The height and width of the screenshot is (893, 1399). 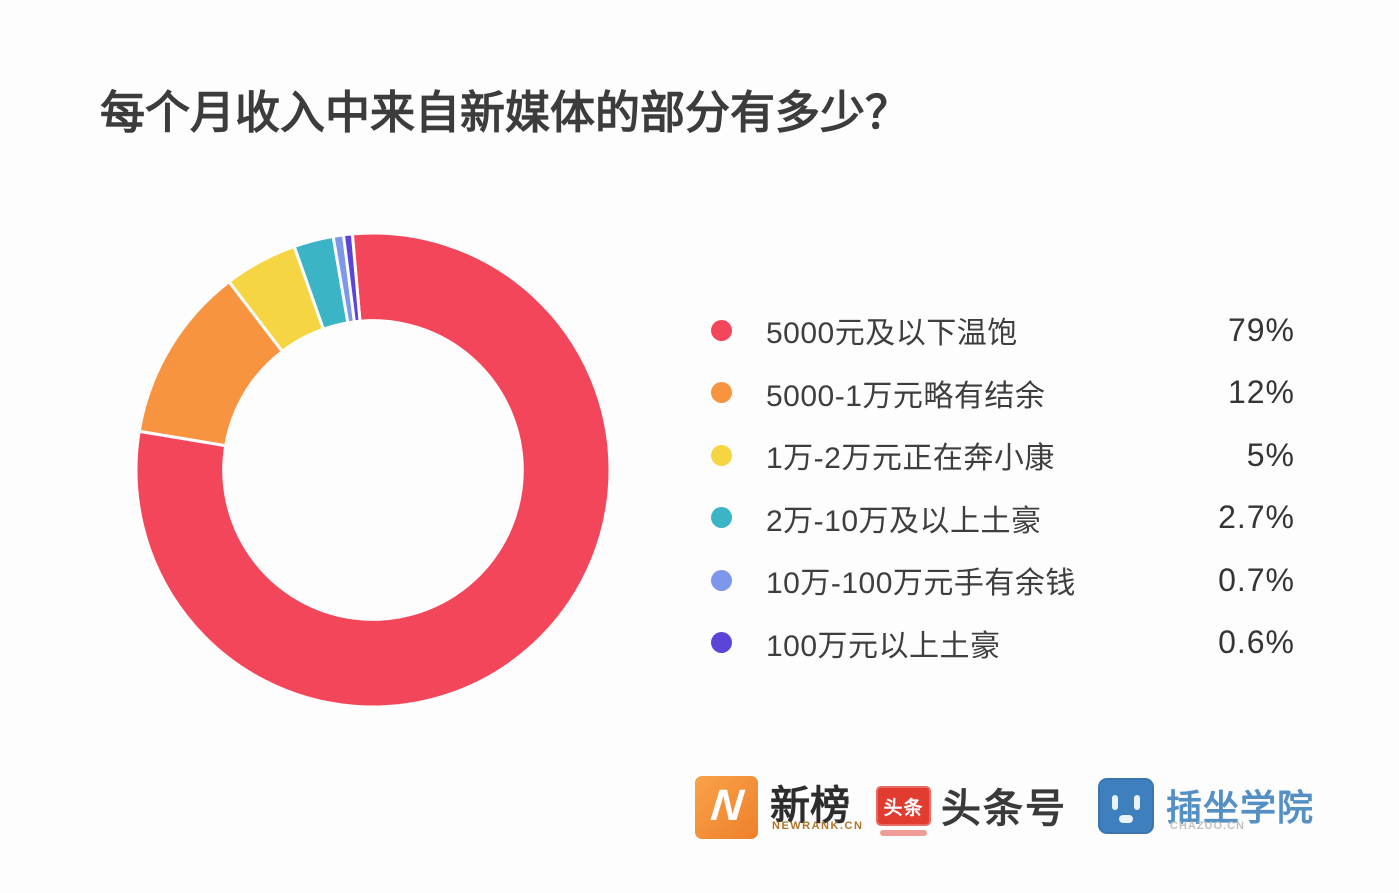 What do you see at coordinates (1256, 517) in the screenshot?
I see `legend-value: 2.7%` at bounding box center [1256, 517].